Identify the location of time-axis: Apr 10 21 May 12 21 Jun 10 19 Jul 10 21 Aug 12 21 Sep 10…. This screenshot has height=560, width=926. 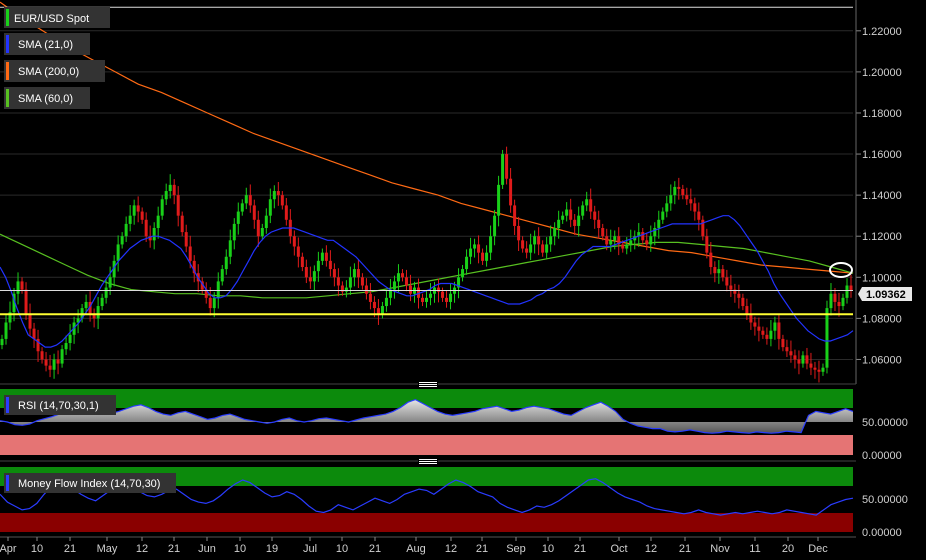
(414, 546).